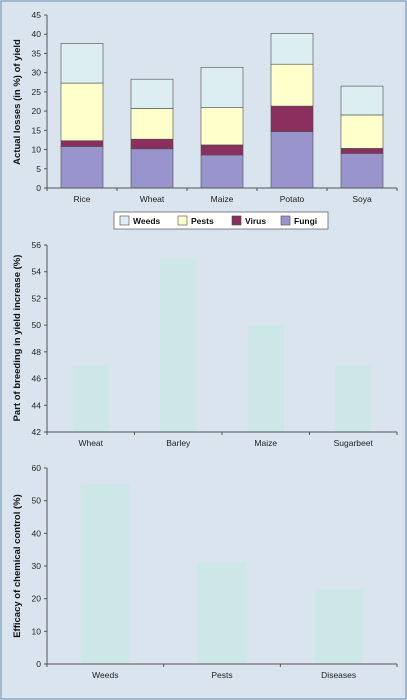  Describe the element at coordinates (37, 468) in the screenshot. I see `y-tick-label: 60` at that location.